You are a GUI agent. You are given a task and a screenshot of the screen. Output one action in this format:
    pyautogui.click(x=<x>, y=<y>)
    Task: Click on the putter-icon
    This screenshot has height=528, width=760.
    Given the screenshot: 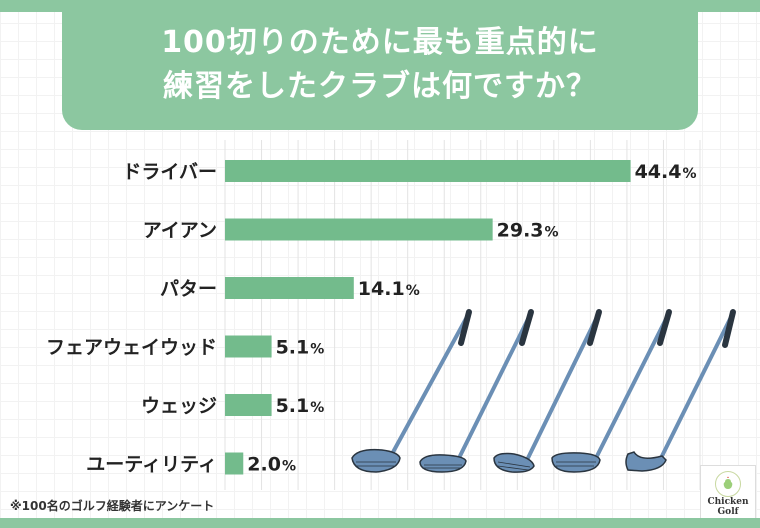 What is the action you would take?
    pyautogui.click(x=680, y=390)
    